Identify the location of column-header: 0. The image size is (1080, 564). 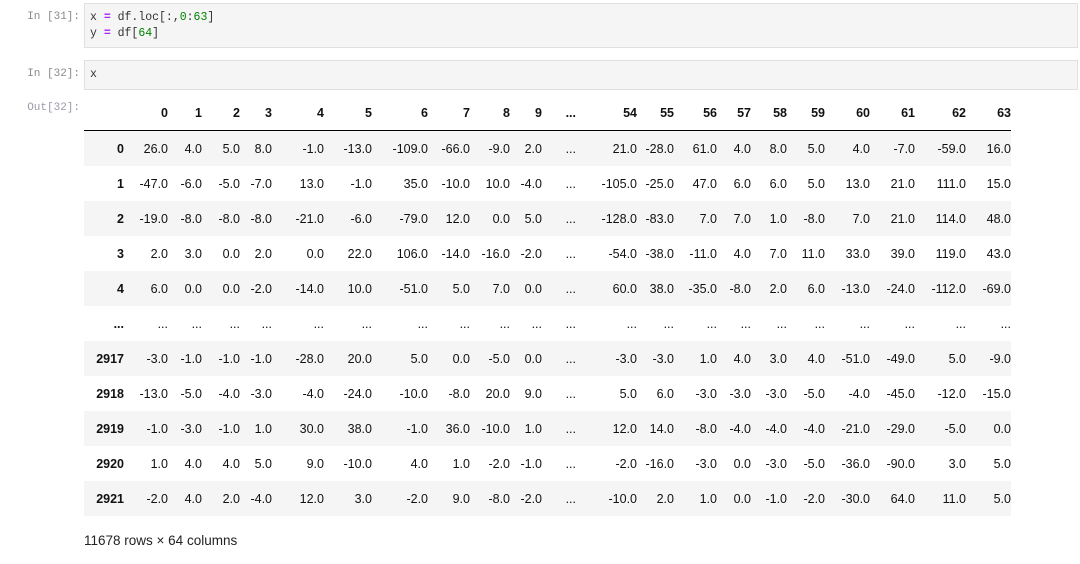
(146, 113).